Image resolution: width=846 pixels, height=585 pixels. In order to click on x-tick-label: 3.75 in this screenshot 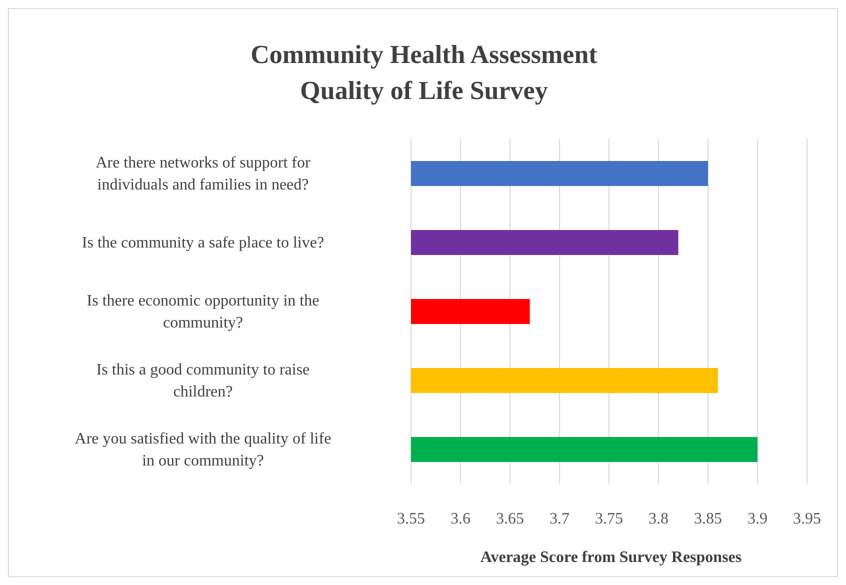, I will do `click(609, 519)`.